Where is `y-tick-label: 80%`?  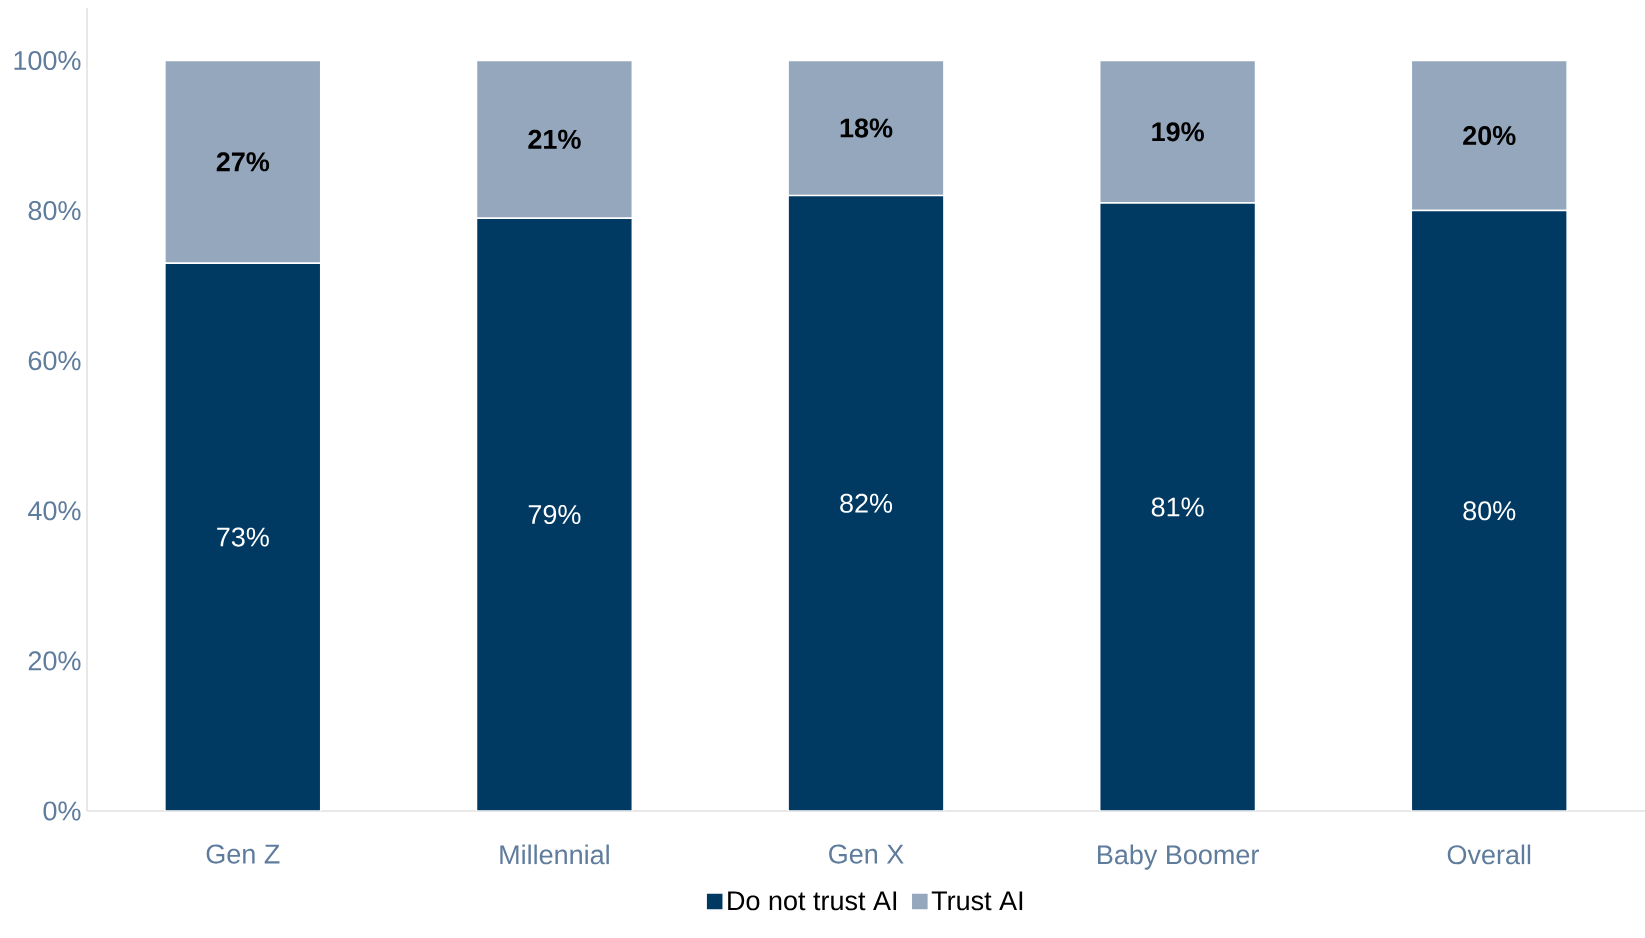
y-tick-label: 80% is located at coordinates (54, 211).